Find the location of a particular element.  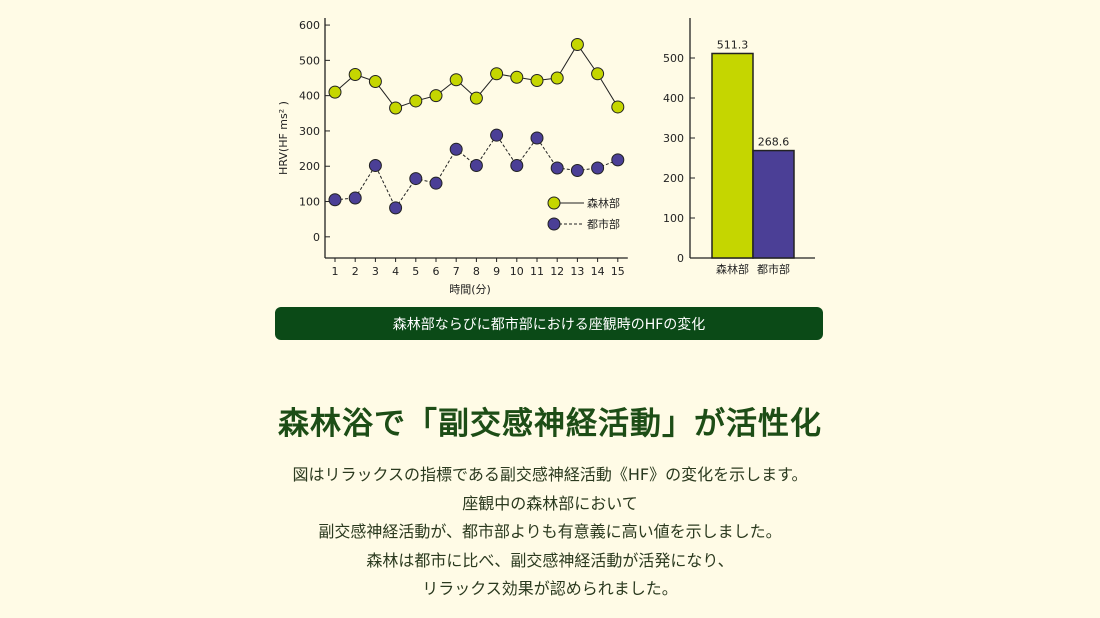

x-tick-label: 14 is located at coordinates (598, 271).